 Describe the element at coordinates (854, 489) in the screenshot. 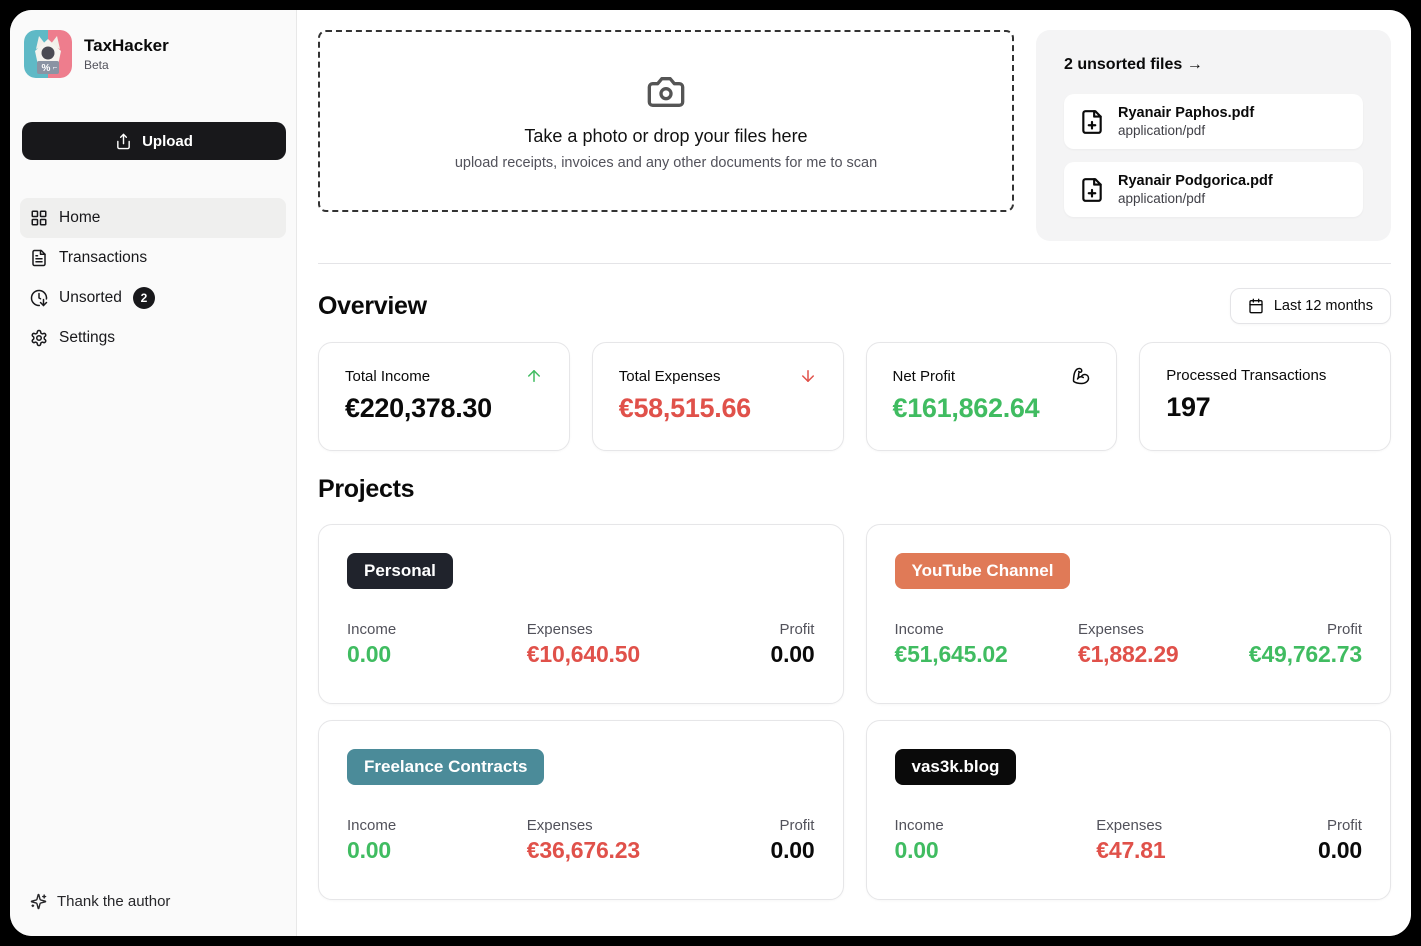

I see `projects-header: Projects` at that location.